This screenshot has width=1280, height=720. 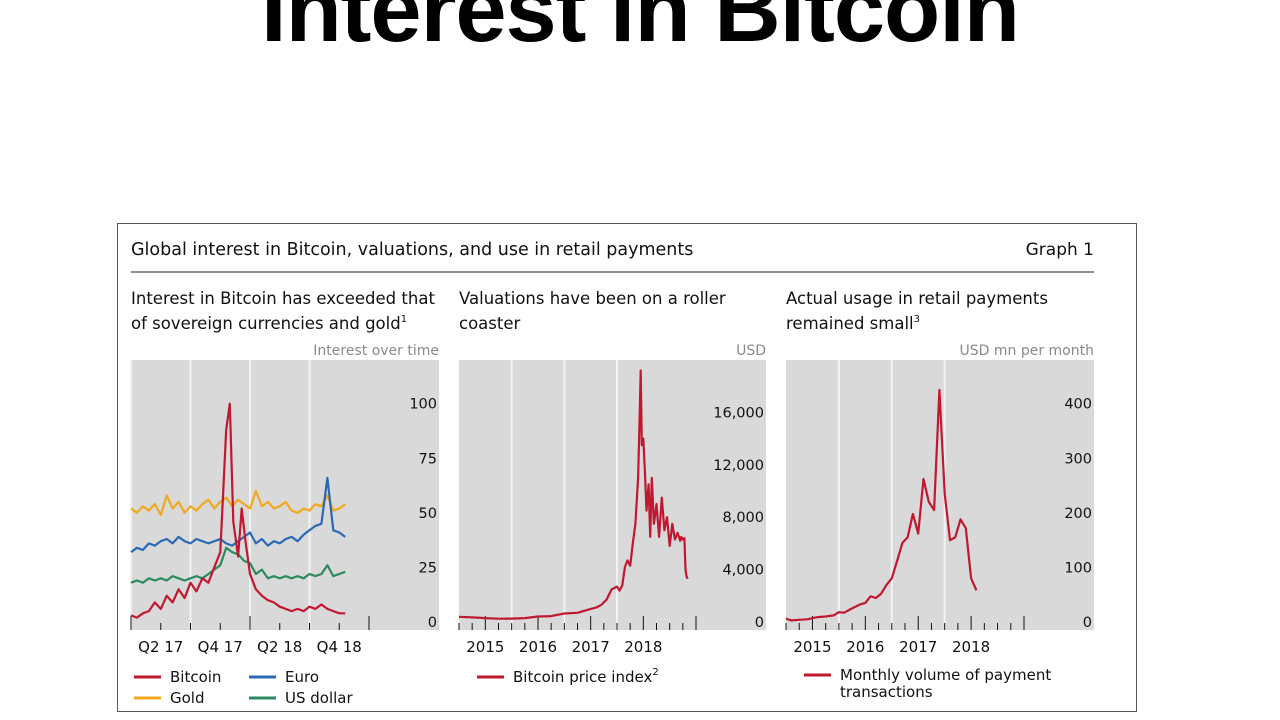 What do you see at coordinates (655, 672) in the screenshot?
I see `legend-label-bitcoin-price-superscript: 2` at bounding box center [655, 672].